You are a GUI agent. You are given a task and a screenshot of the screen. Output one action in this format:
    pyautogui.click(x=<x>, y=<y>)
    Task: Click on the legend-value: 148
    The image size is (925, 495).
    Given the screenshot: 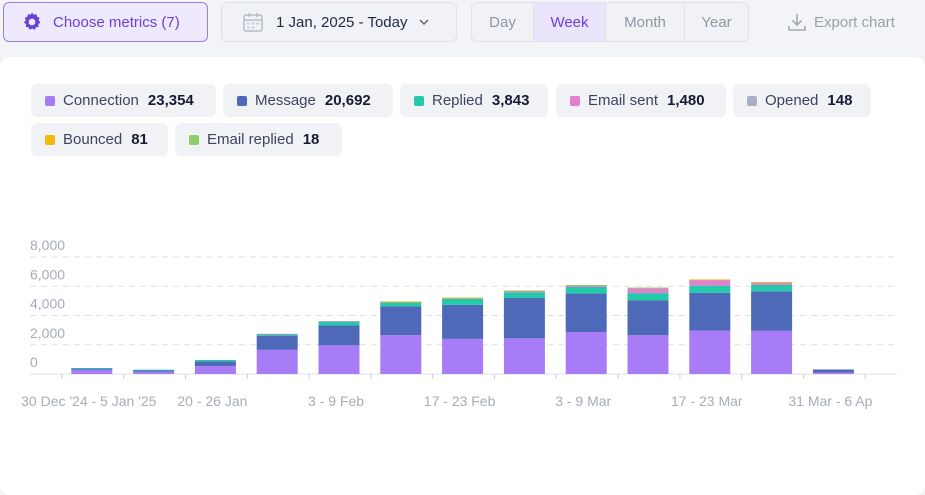 What is the action you would take?
    pyautogui.click(x=840, y=100)
    